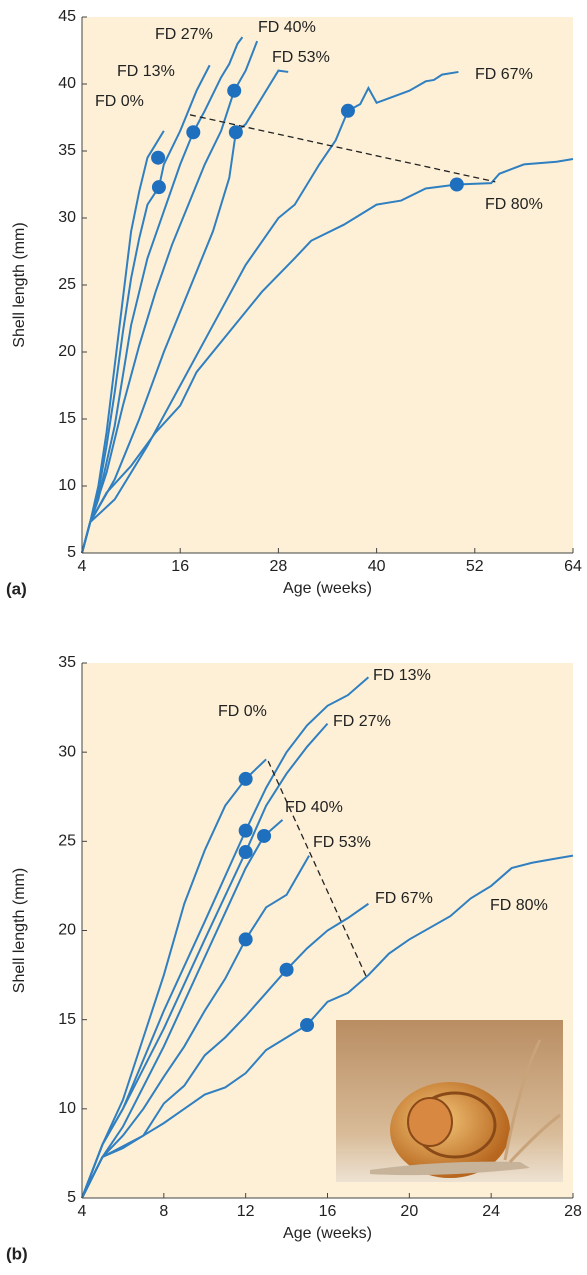 This screenshot has width=587, height=1275. Describe the element at coordinates (491, 1211) in the screenshot. I see `x-tick-label: 24` at that location.